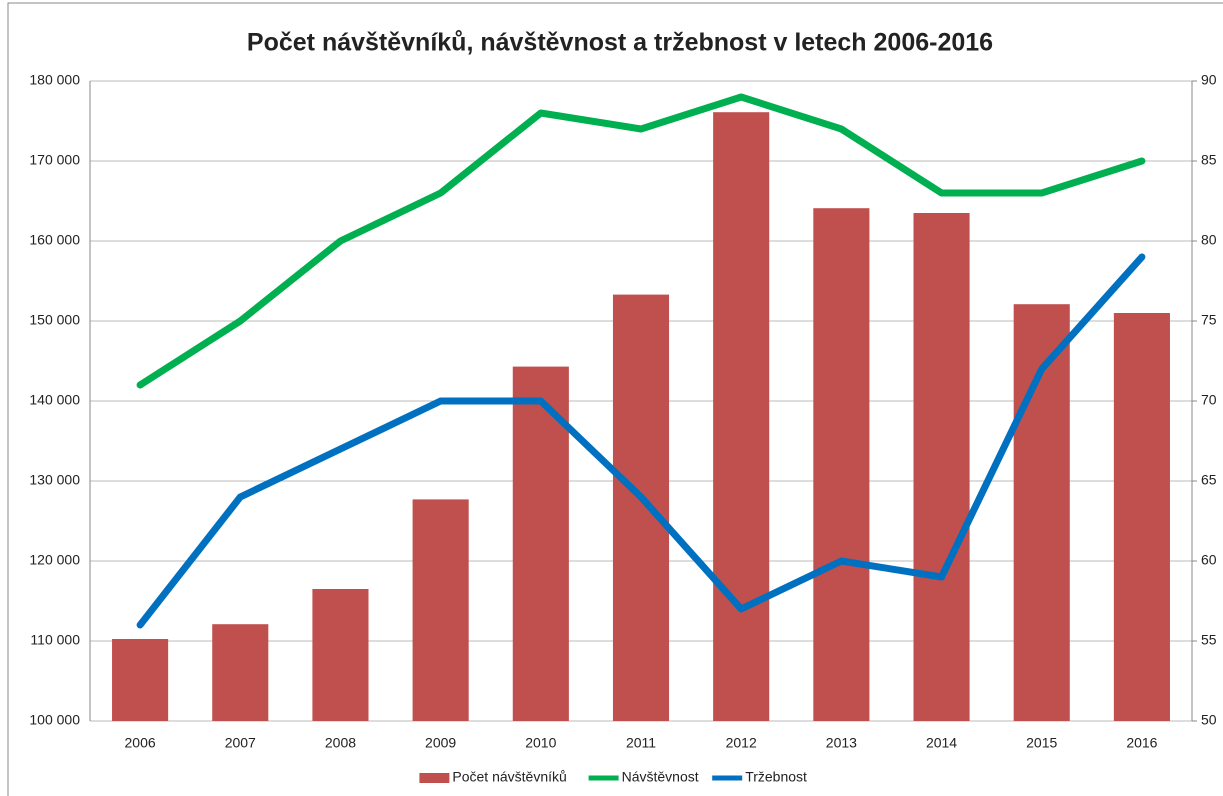 This screenshot has width=1223, height=796. I want to click on legend-label: Počet návštěvníků, so click(509, 777).